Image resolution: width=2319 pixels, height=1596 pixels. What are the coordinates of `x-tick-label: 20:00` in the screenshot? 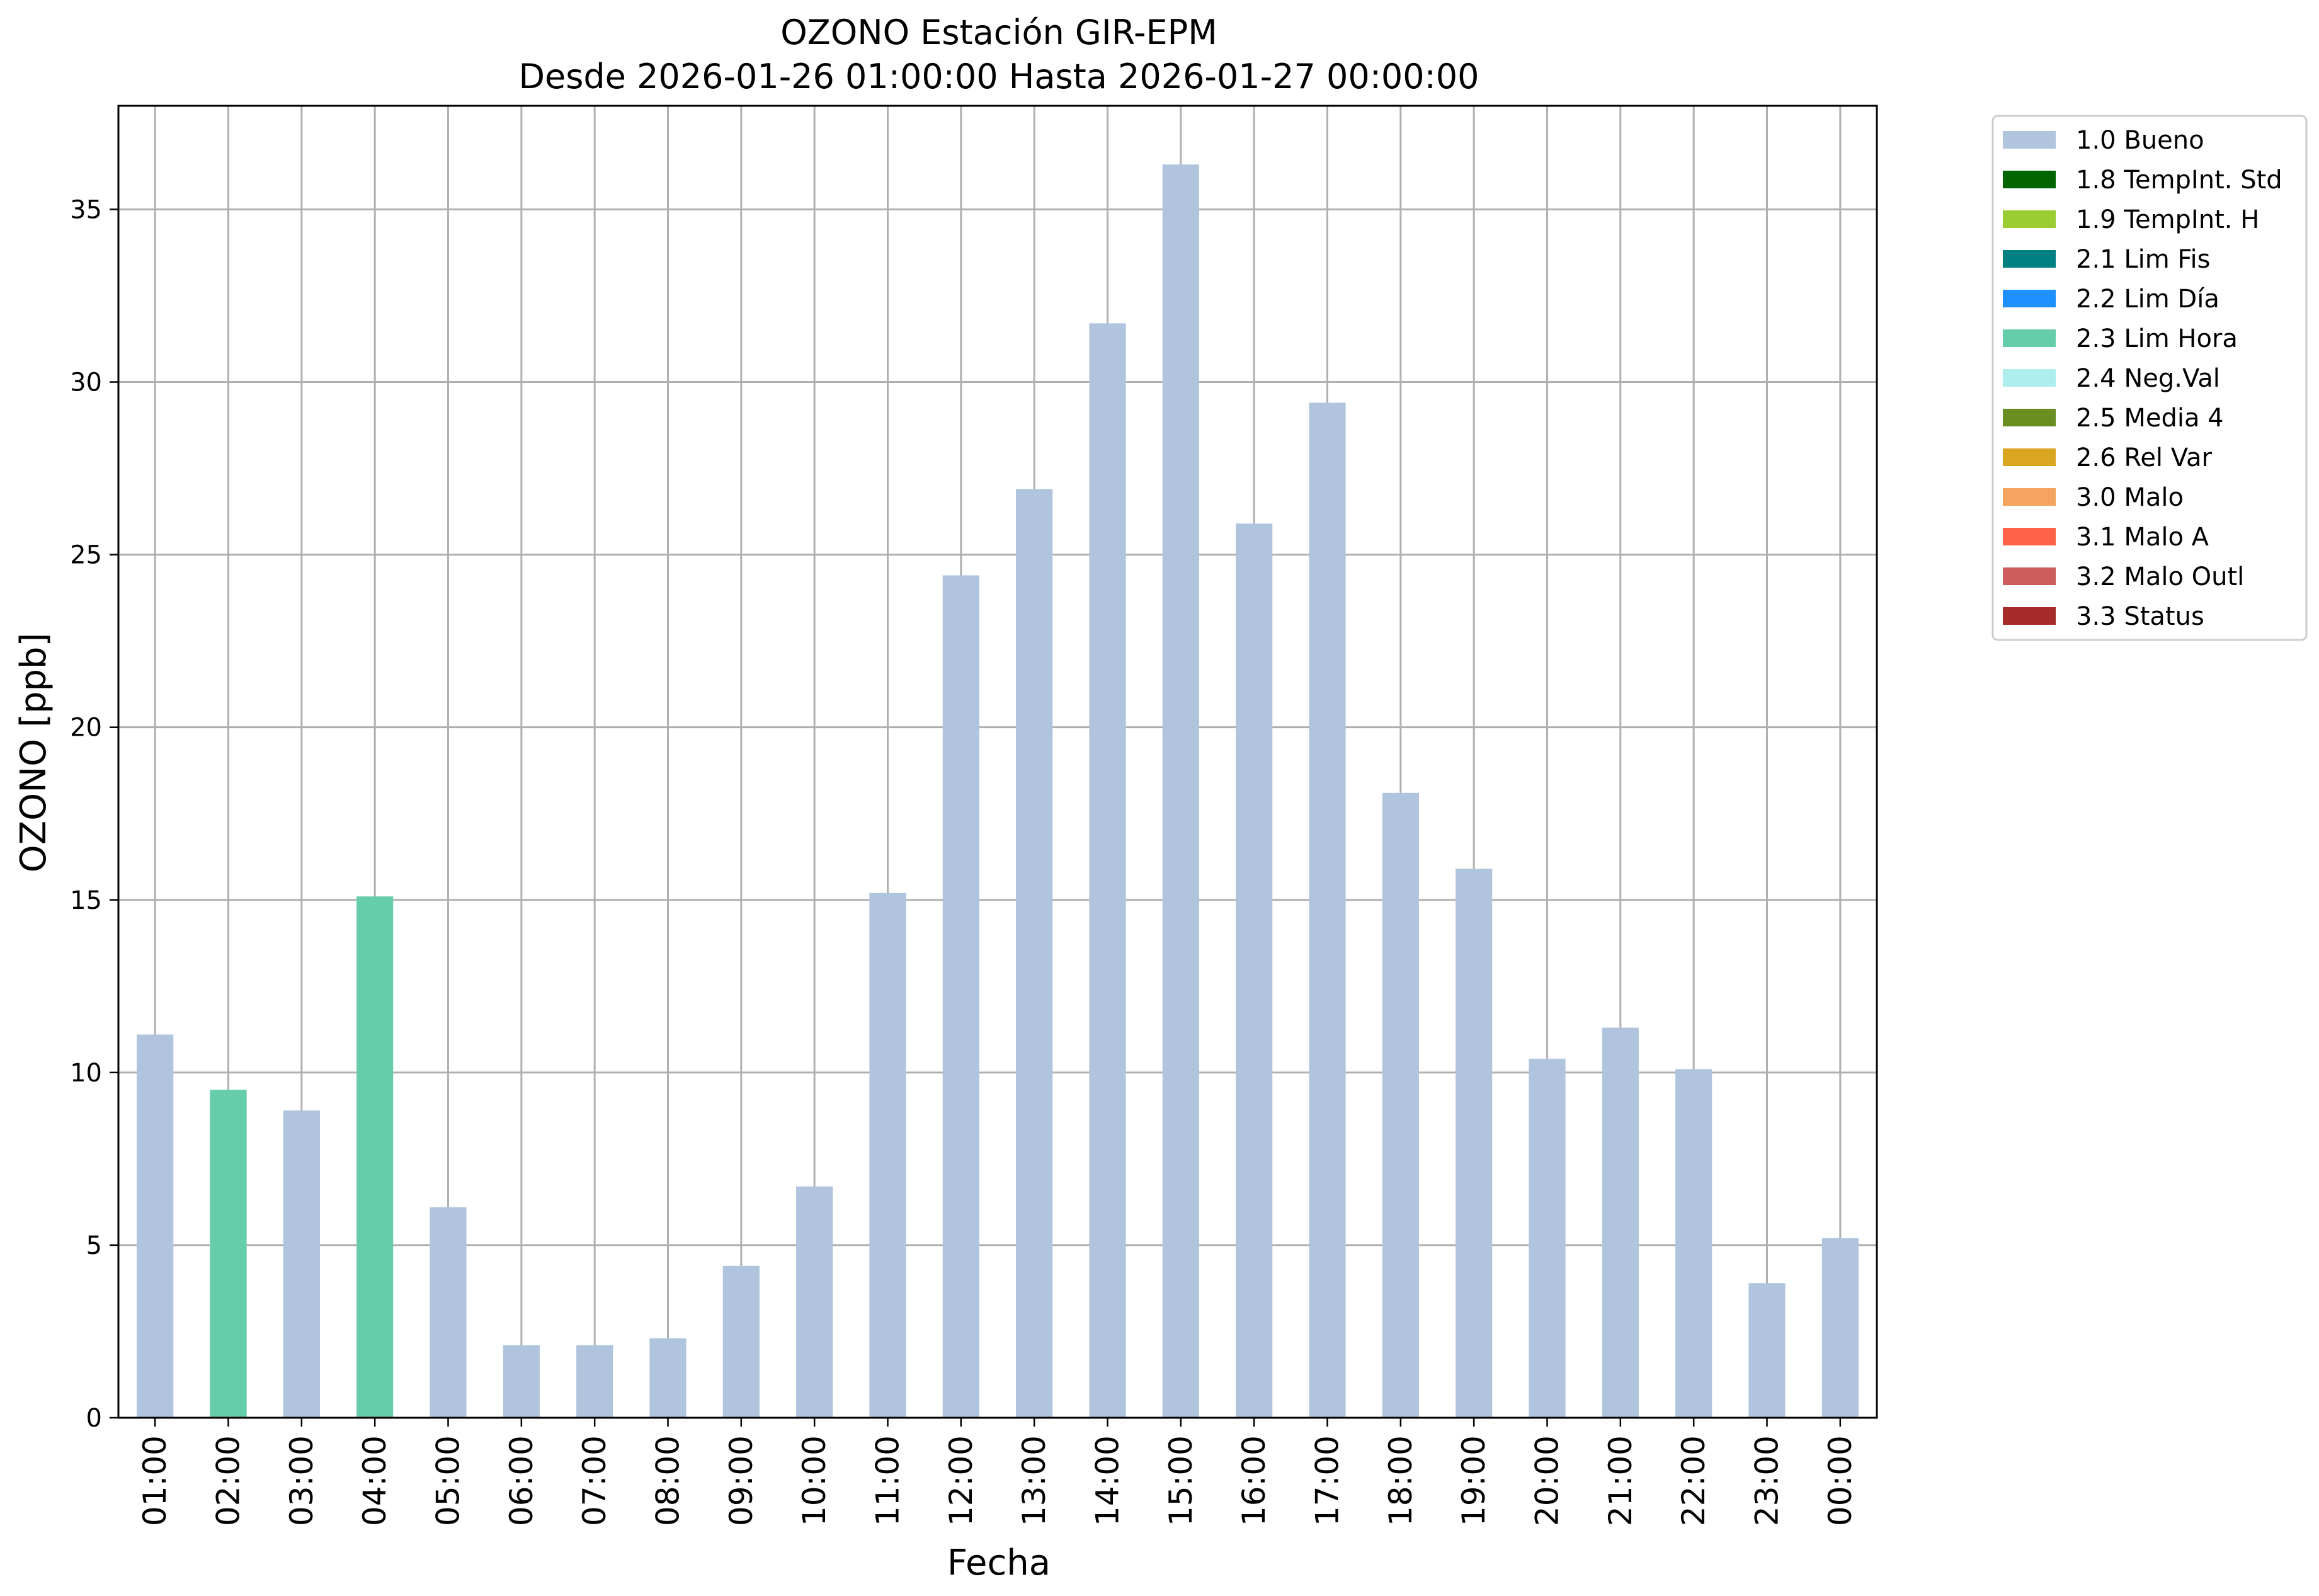 It's located at (1547, 1480).